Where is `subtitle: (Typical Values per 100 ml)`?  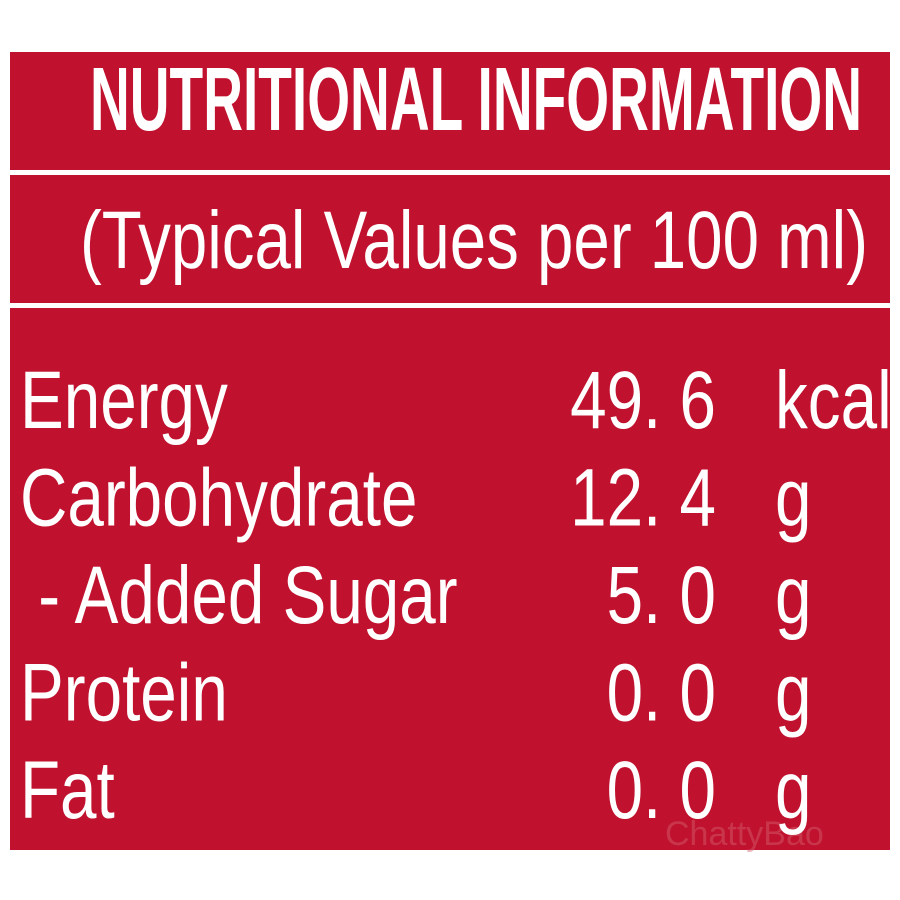 subtitle: (Typical Values per 100 ml) is located at coordinates (474, 240).